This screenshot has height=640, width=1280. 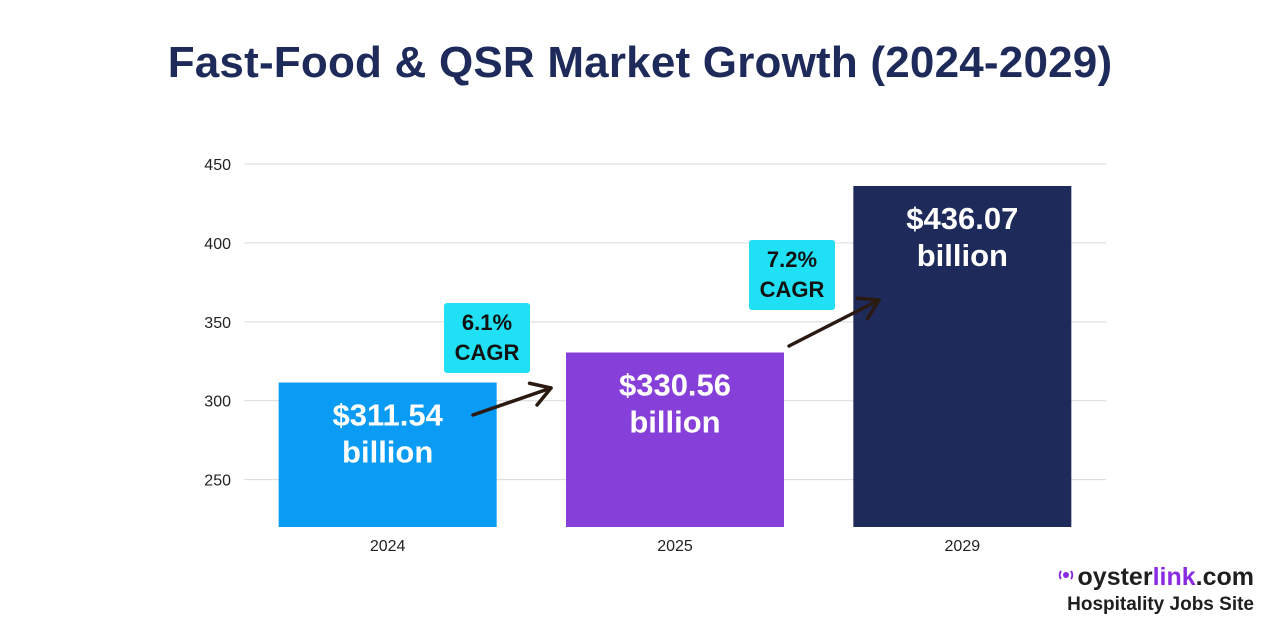 What do you see at coordinates (387, 415) in the screenshot?
I see `bar-value-label: $311.54` at bounding box center [387, 415].